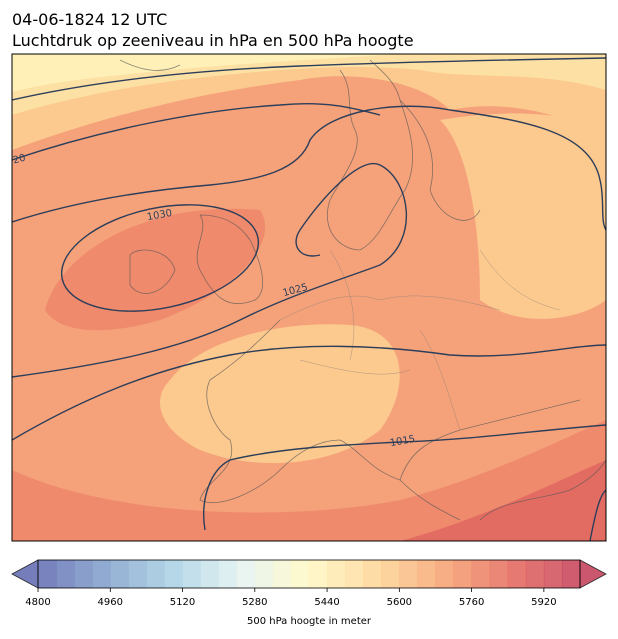 This screenshot has width=618, height=639. Describe the element at coordinates (254, 602) in the screenshot. I see `colorbar-tick-label: 5280` at that location.